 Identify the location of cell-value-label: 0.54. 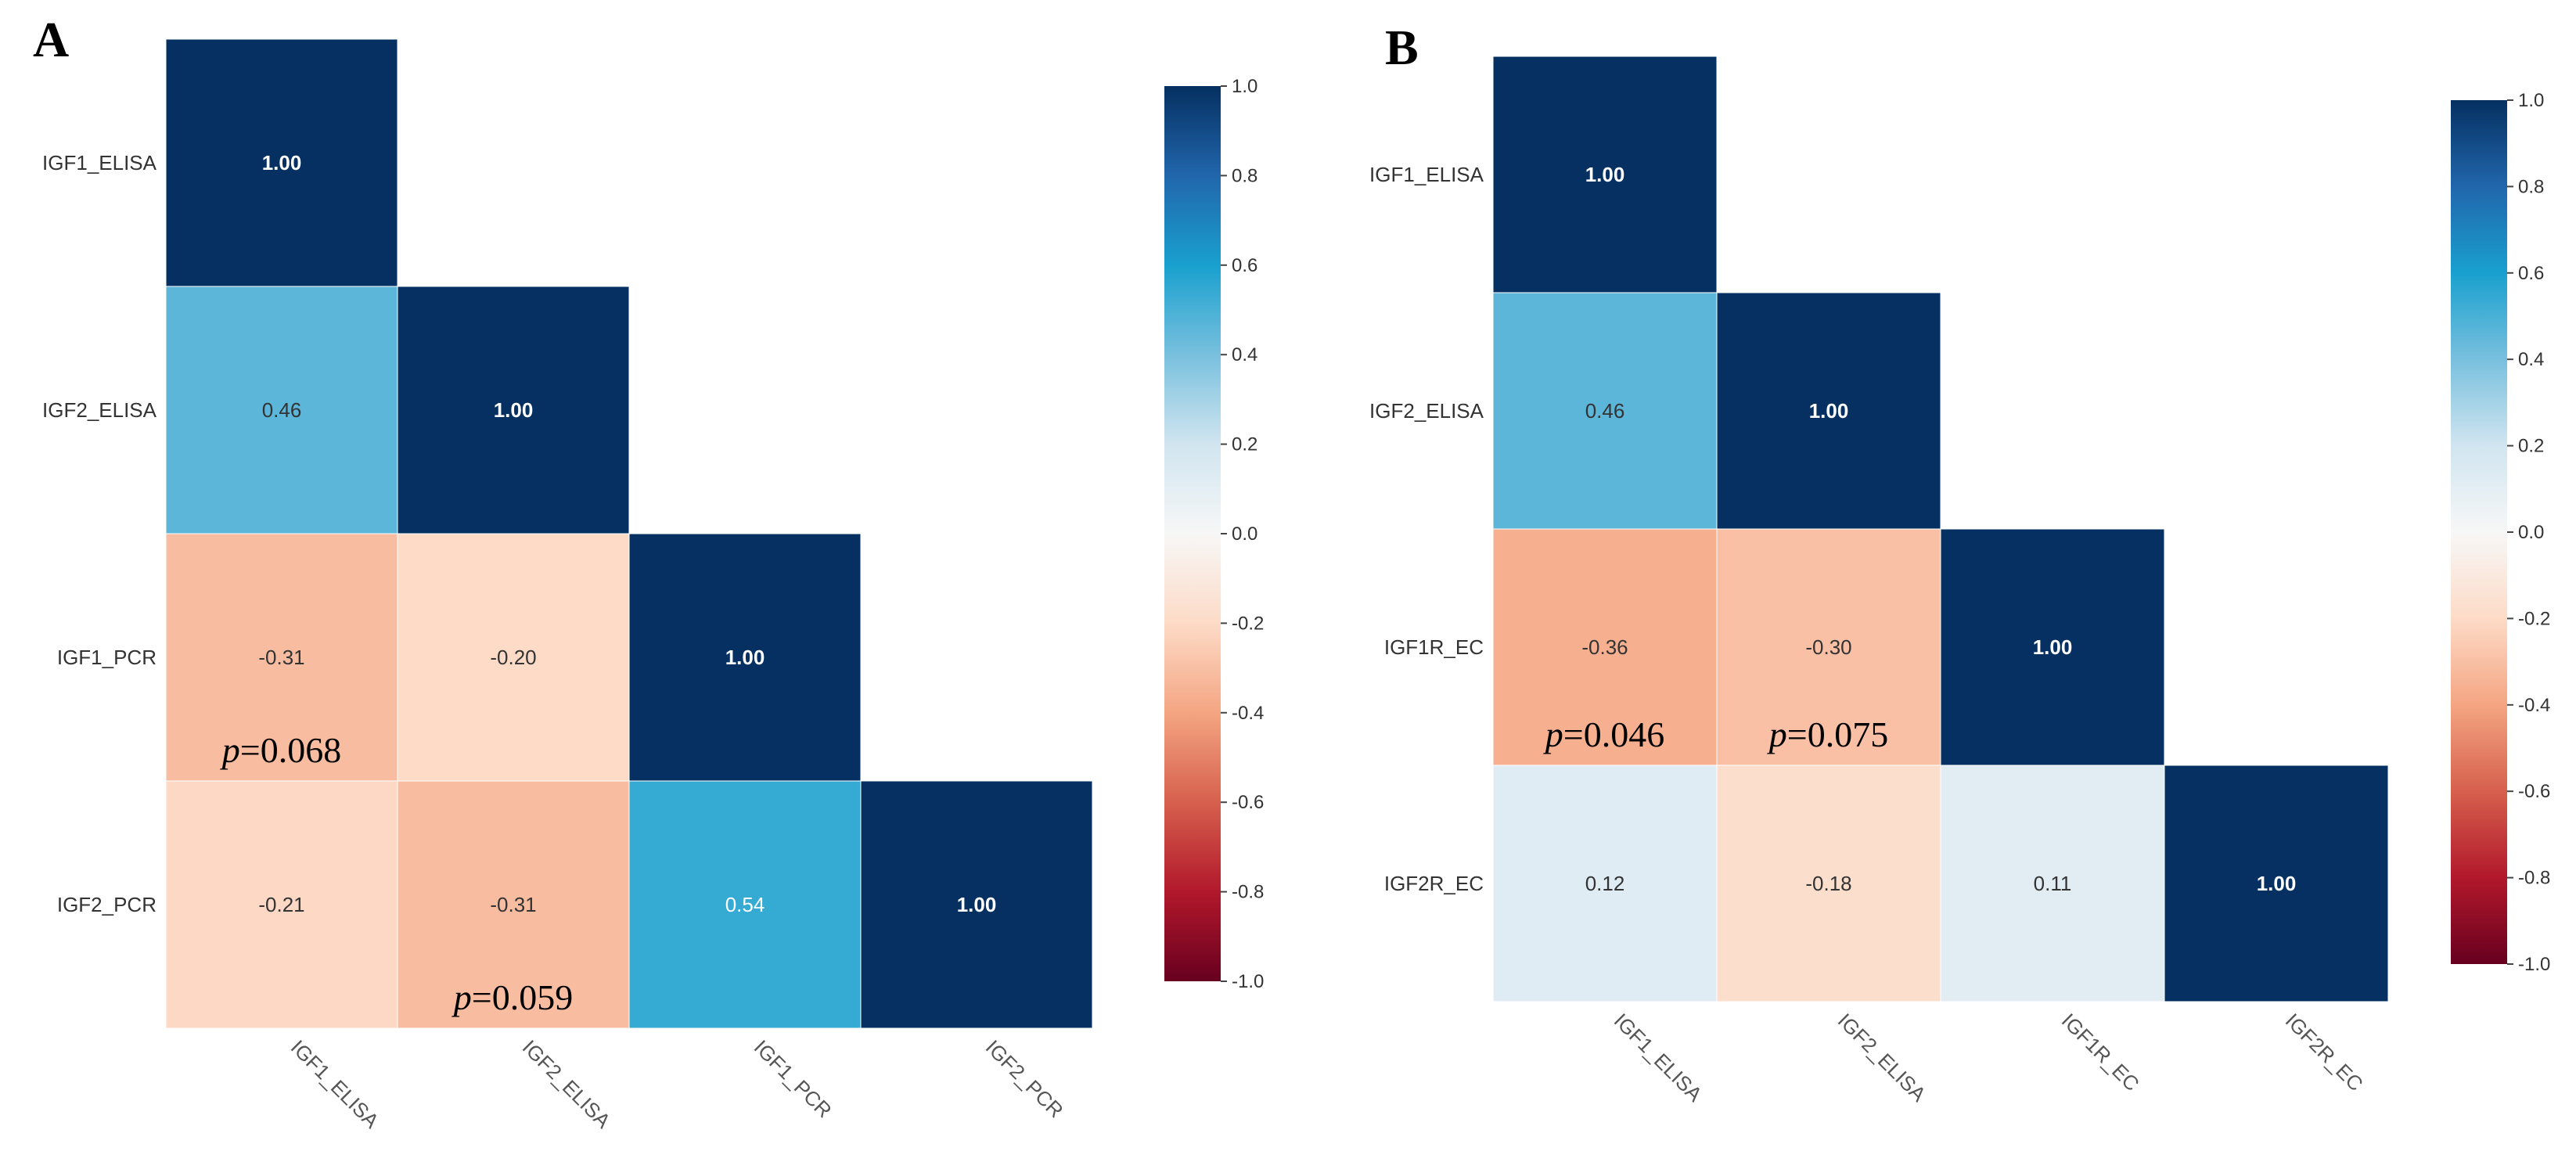
(745, 904).